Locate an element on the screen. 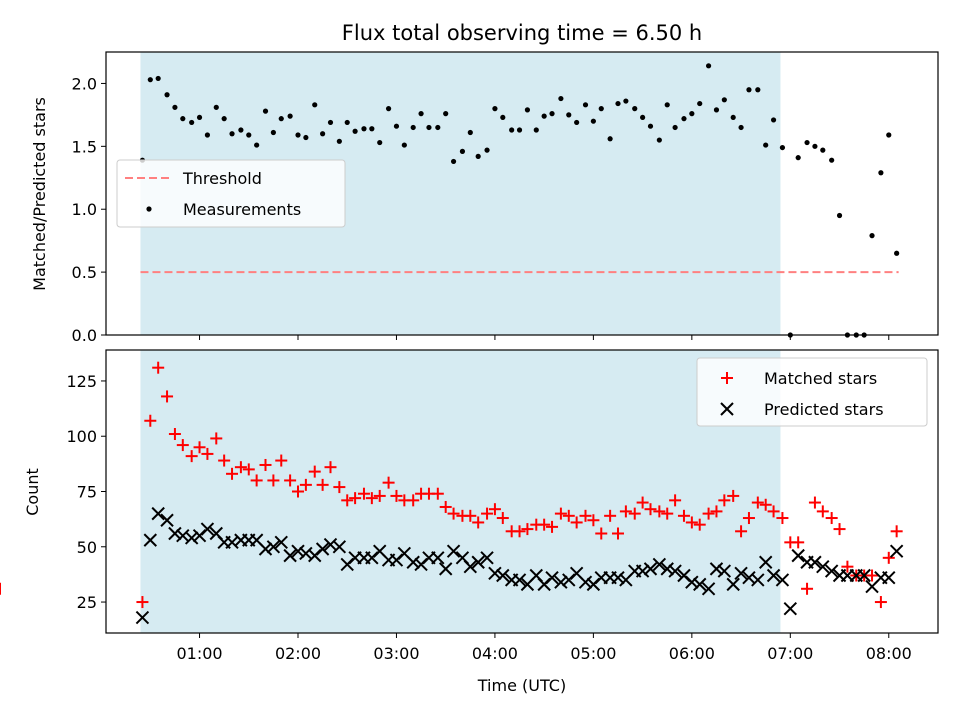  predicted-stars-points is located at coordinates (519, 565).